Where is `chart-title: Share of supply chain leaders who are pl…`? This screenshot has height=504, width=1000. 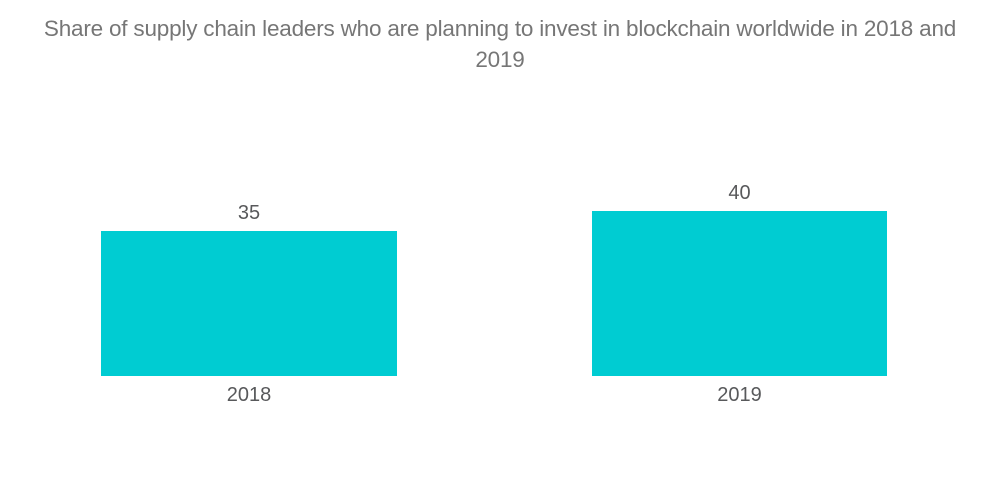 chart-title: Share of supply chain leaders who are pl… is located at coordinates (500, 44).